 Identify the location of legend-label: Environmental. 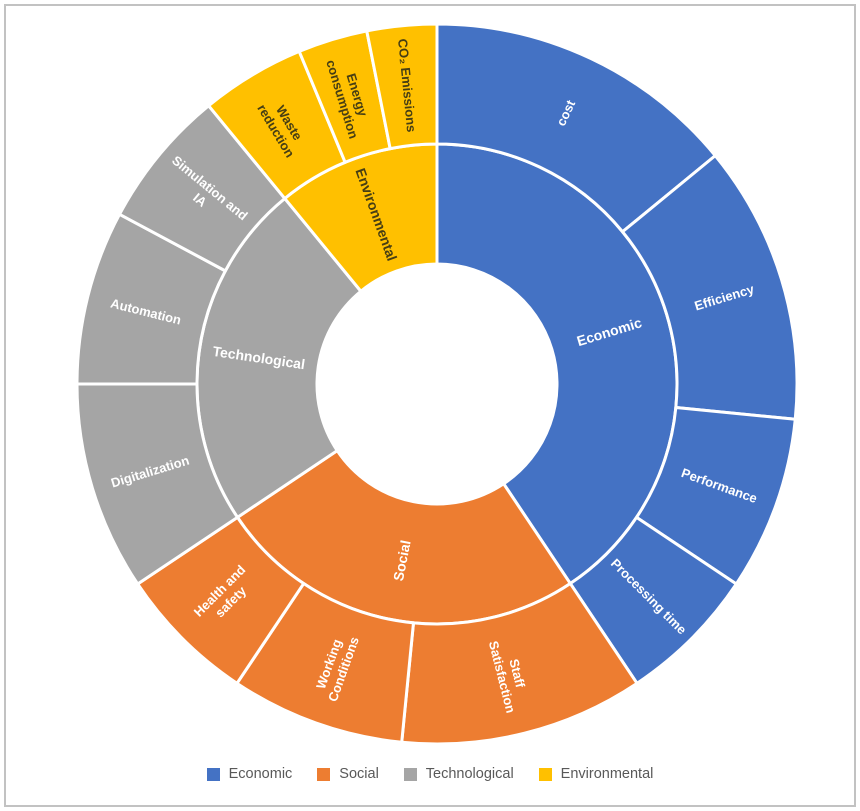
(607, 773).